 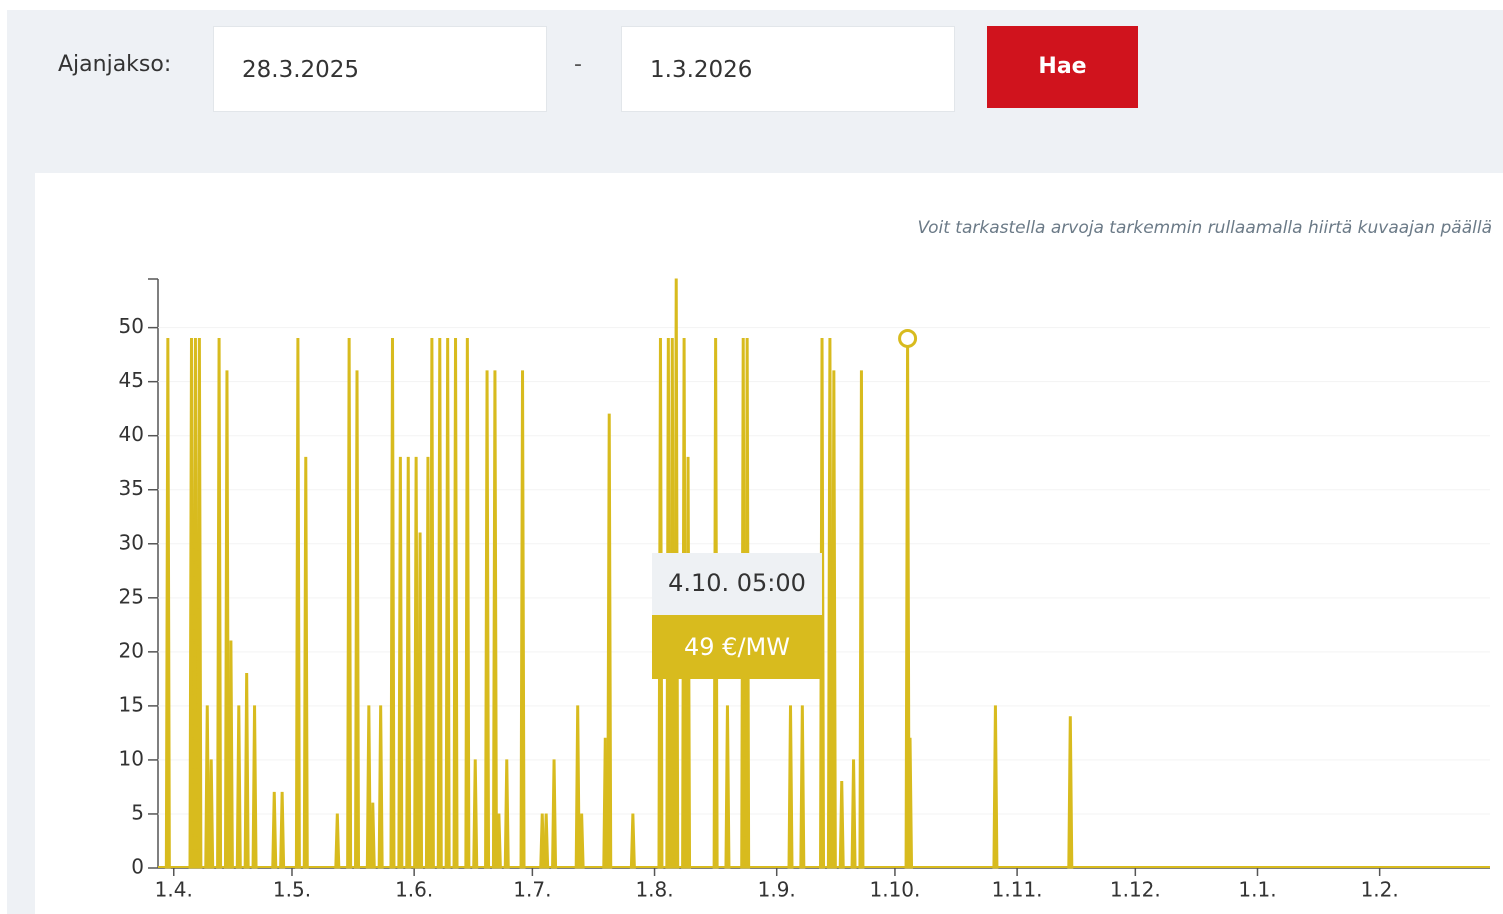 I want to click on x-tick-label: 1.1., so click(x=1257, y=890).